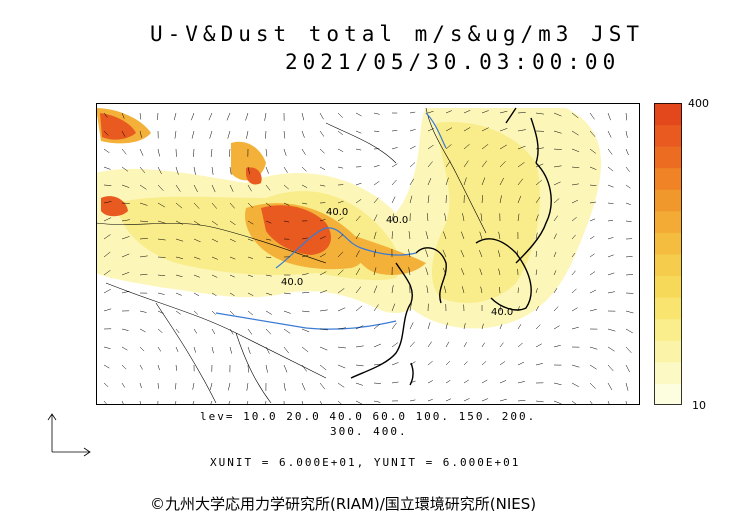 The height and width of the screenshot is (532, 752). I want to click on vector-units: XUNIT = 6.000E+01, YUNIT = 6.000E+01, so click(365, 462).